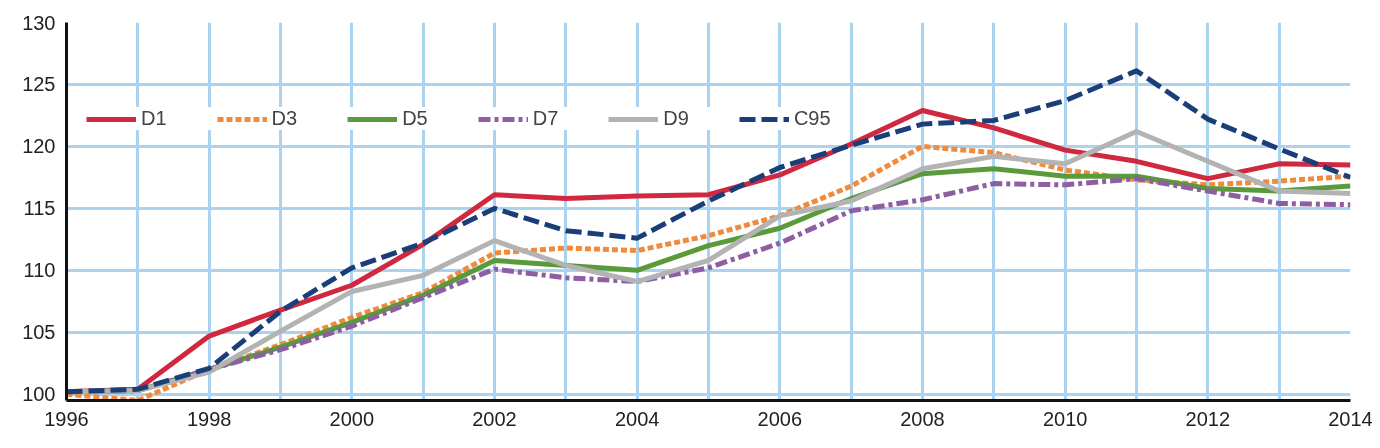  Describe the element at coordinates (1350, 418) in the screenshot. I see `x-tick-label: 2014` at that location.